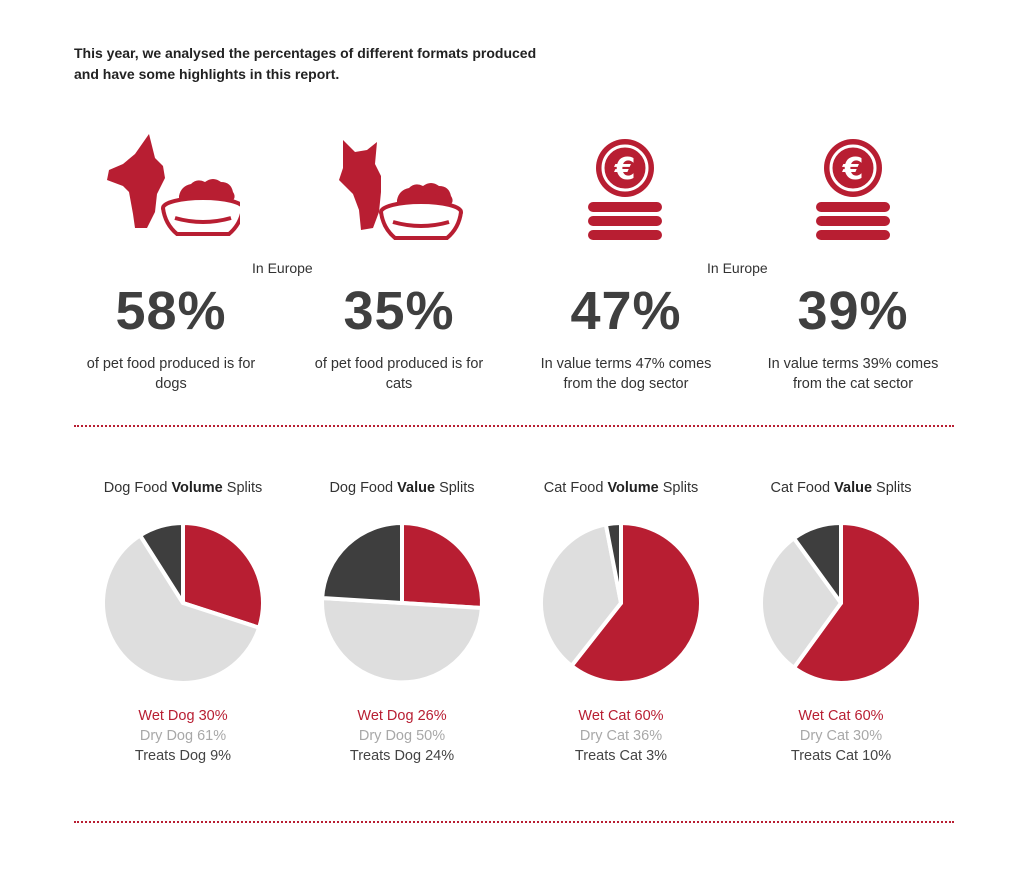  I want to click on legend-item: Treats Dog 9%, so click(183, 756).